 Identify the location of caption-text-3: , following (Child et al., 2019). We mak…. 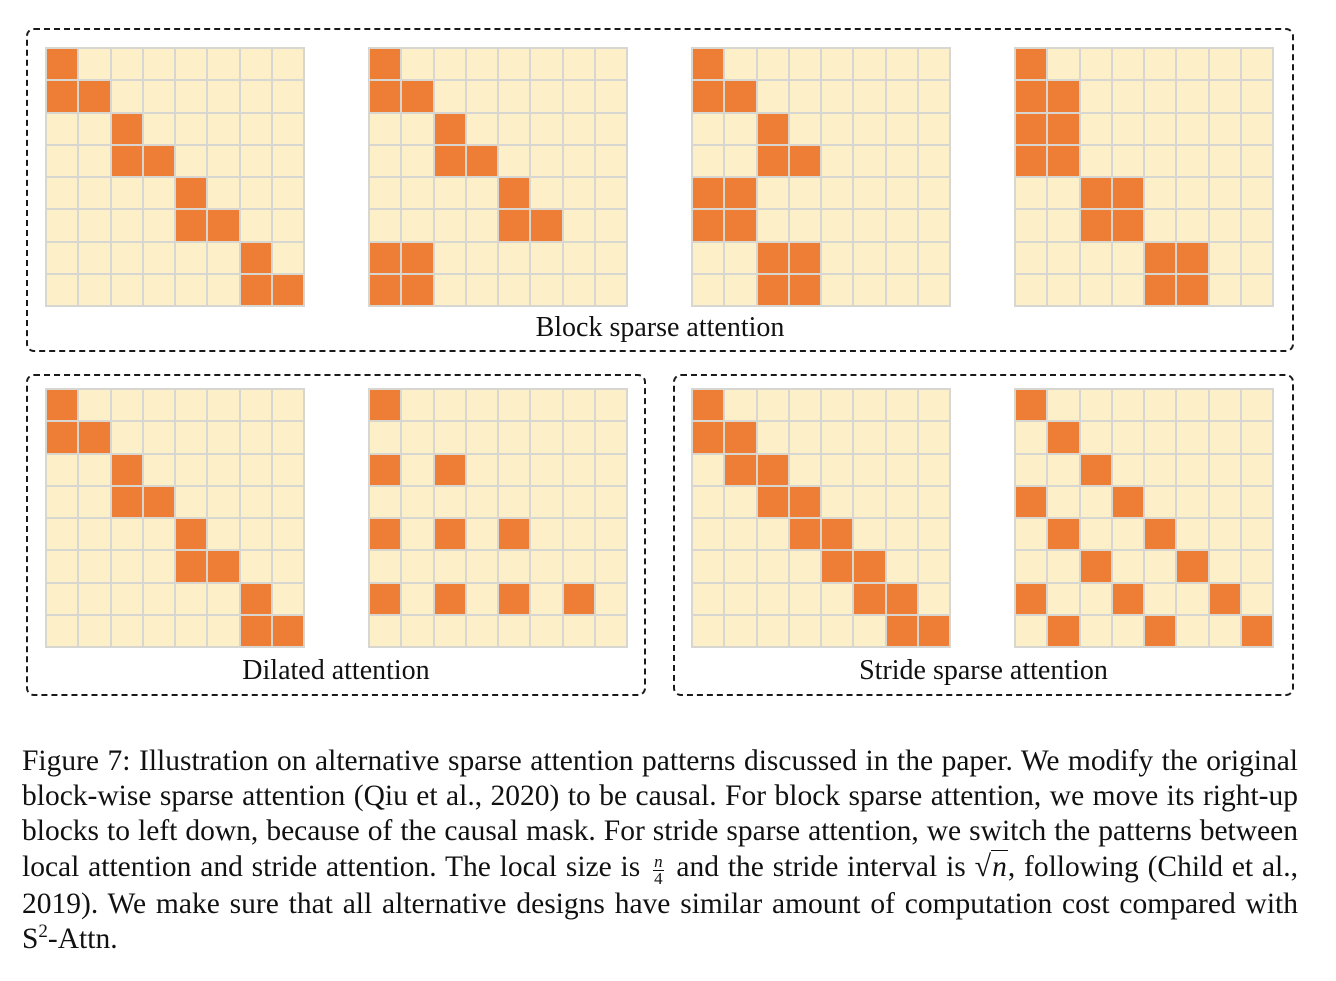
(660, 903).